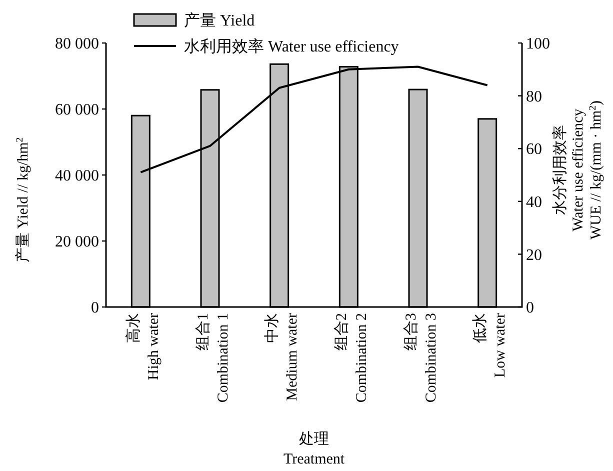  I want to click on y2-tick-label: 100, so click(538, 44).